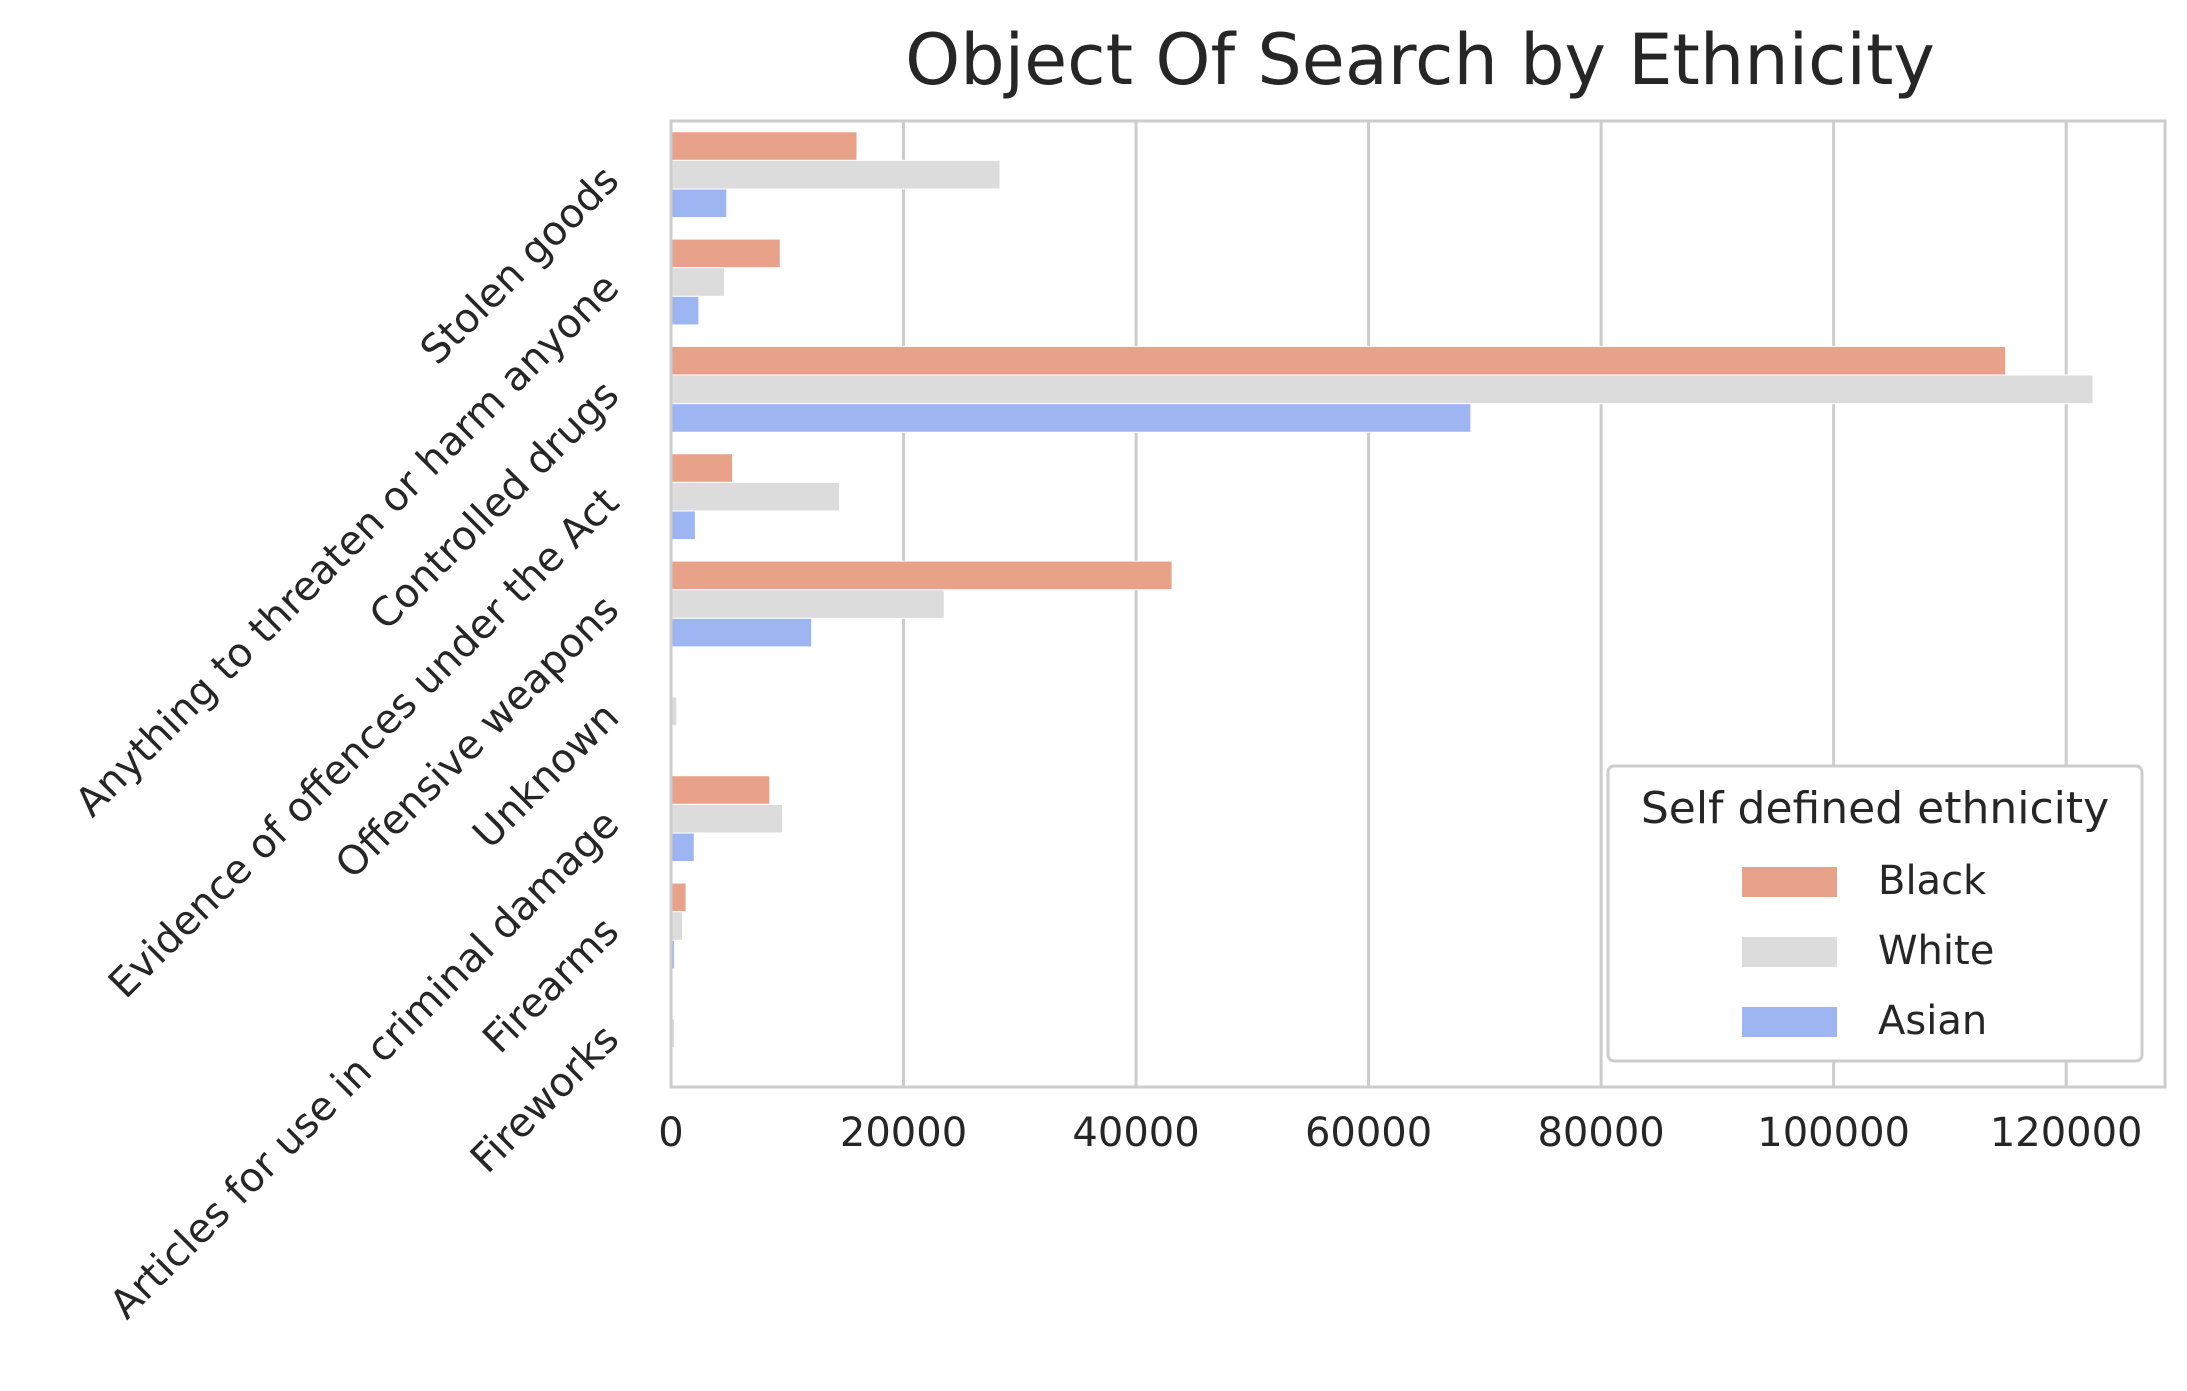 The width and height of the screenshot is (2187, 1391). I want to click on x-tick-label: 100000, so click(1833, 1133).